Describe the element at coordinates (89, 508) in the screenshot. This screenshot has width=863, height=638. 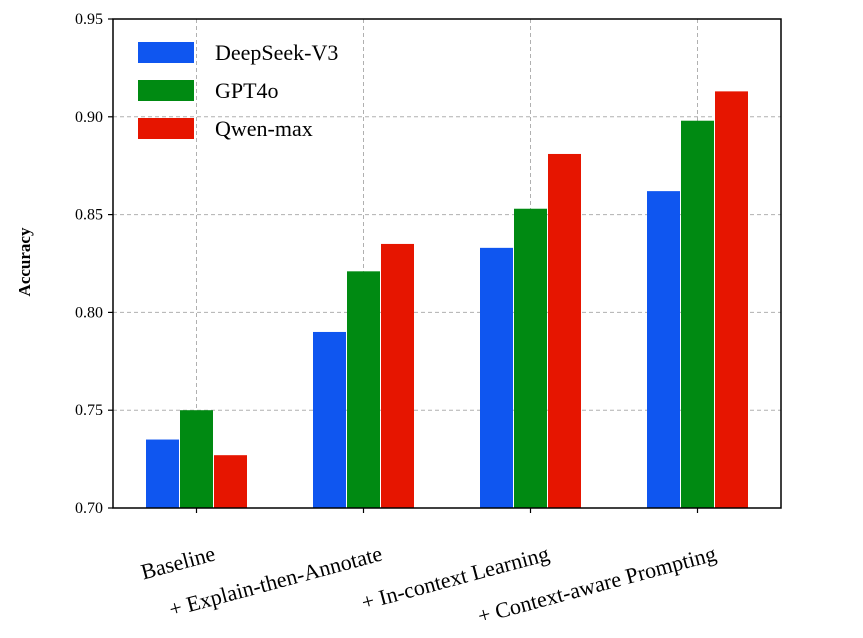
I see `y-tick-label: 0.70` at that location.